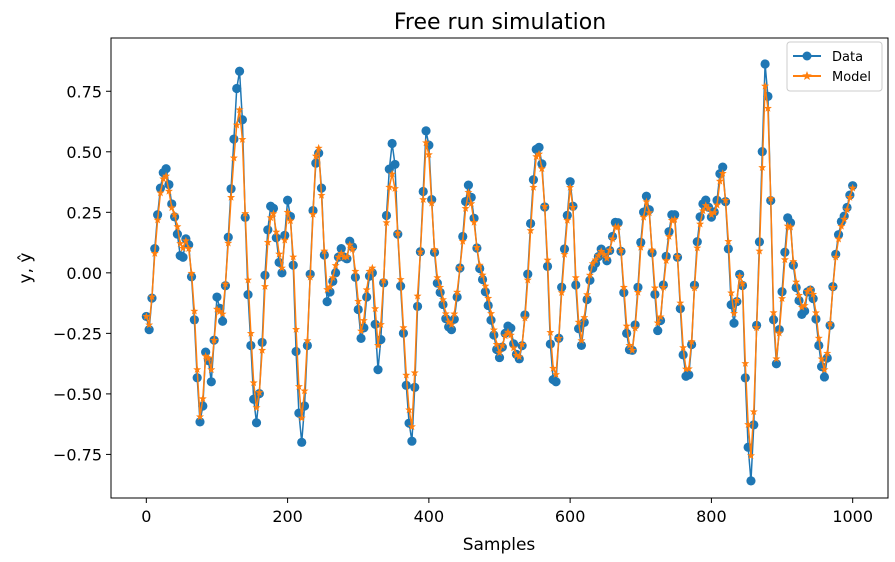  What do you see at coordinates (84, 91) in the screenshot?
I see `y-tick-label: 0.75` at bounding box center [84, 91].